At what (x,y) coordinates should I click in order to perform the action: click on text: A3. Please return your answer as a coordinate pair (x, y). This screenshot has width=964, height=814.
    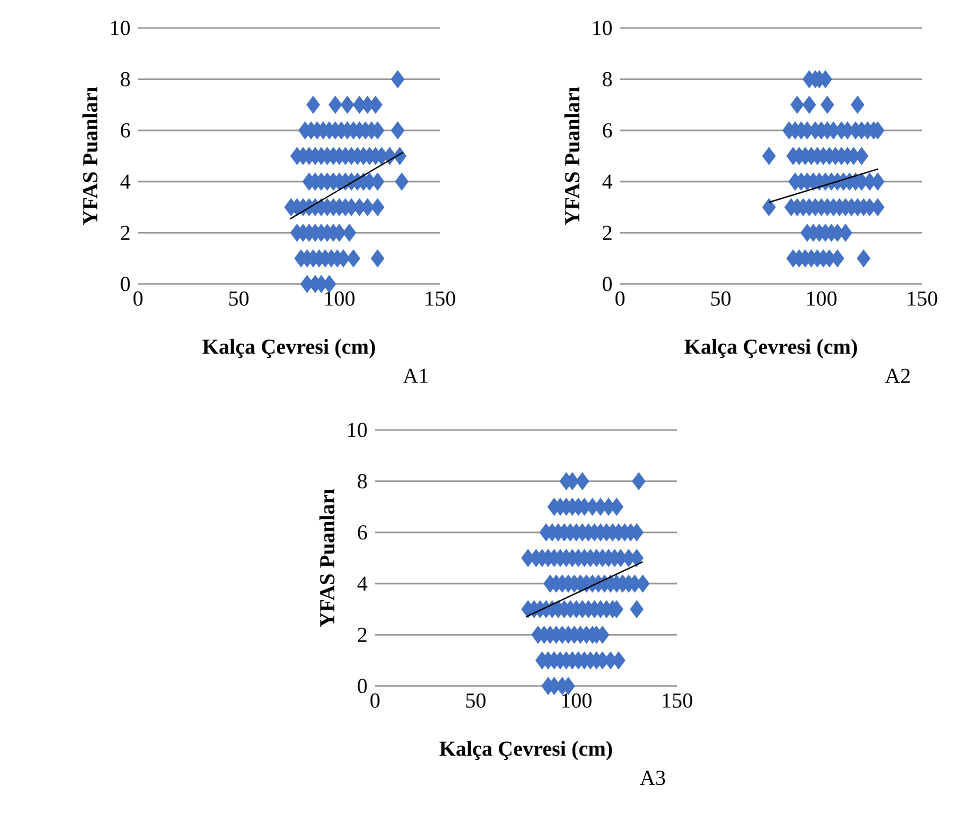
    Looking at the image, I should click on (653, 778).